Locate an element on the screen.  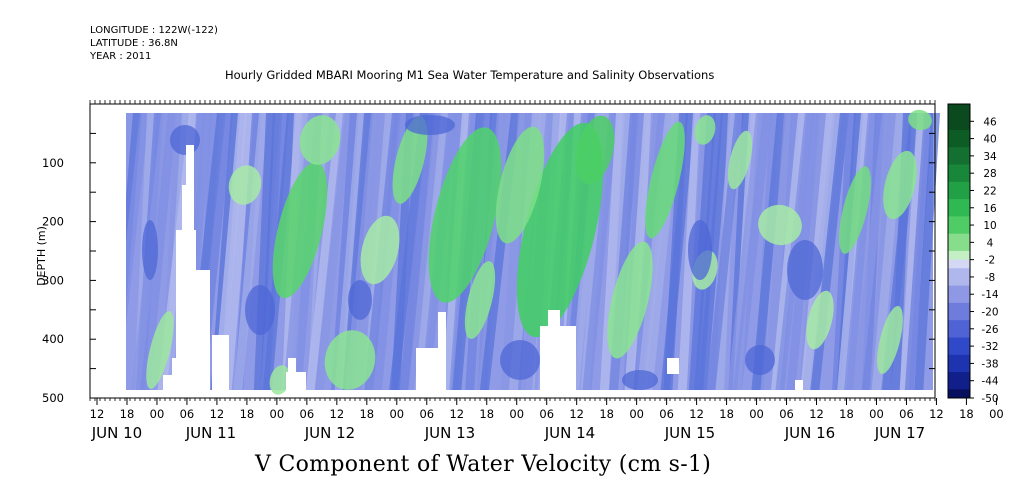
colorbar-tick-label: 40 is located at coordinates (989, 140).